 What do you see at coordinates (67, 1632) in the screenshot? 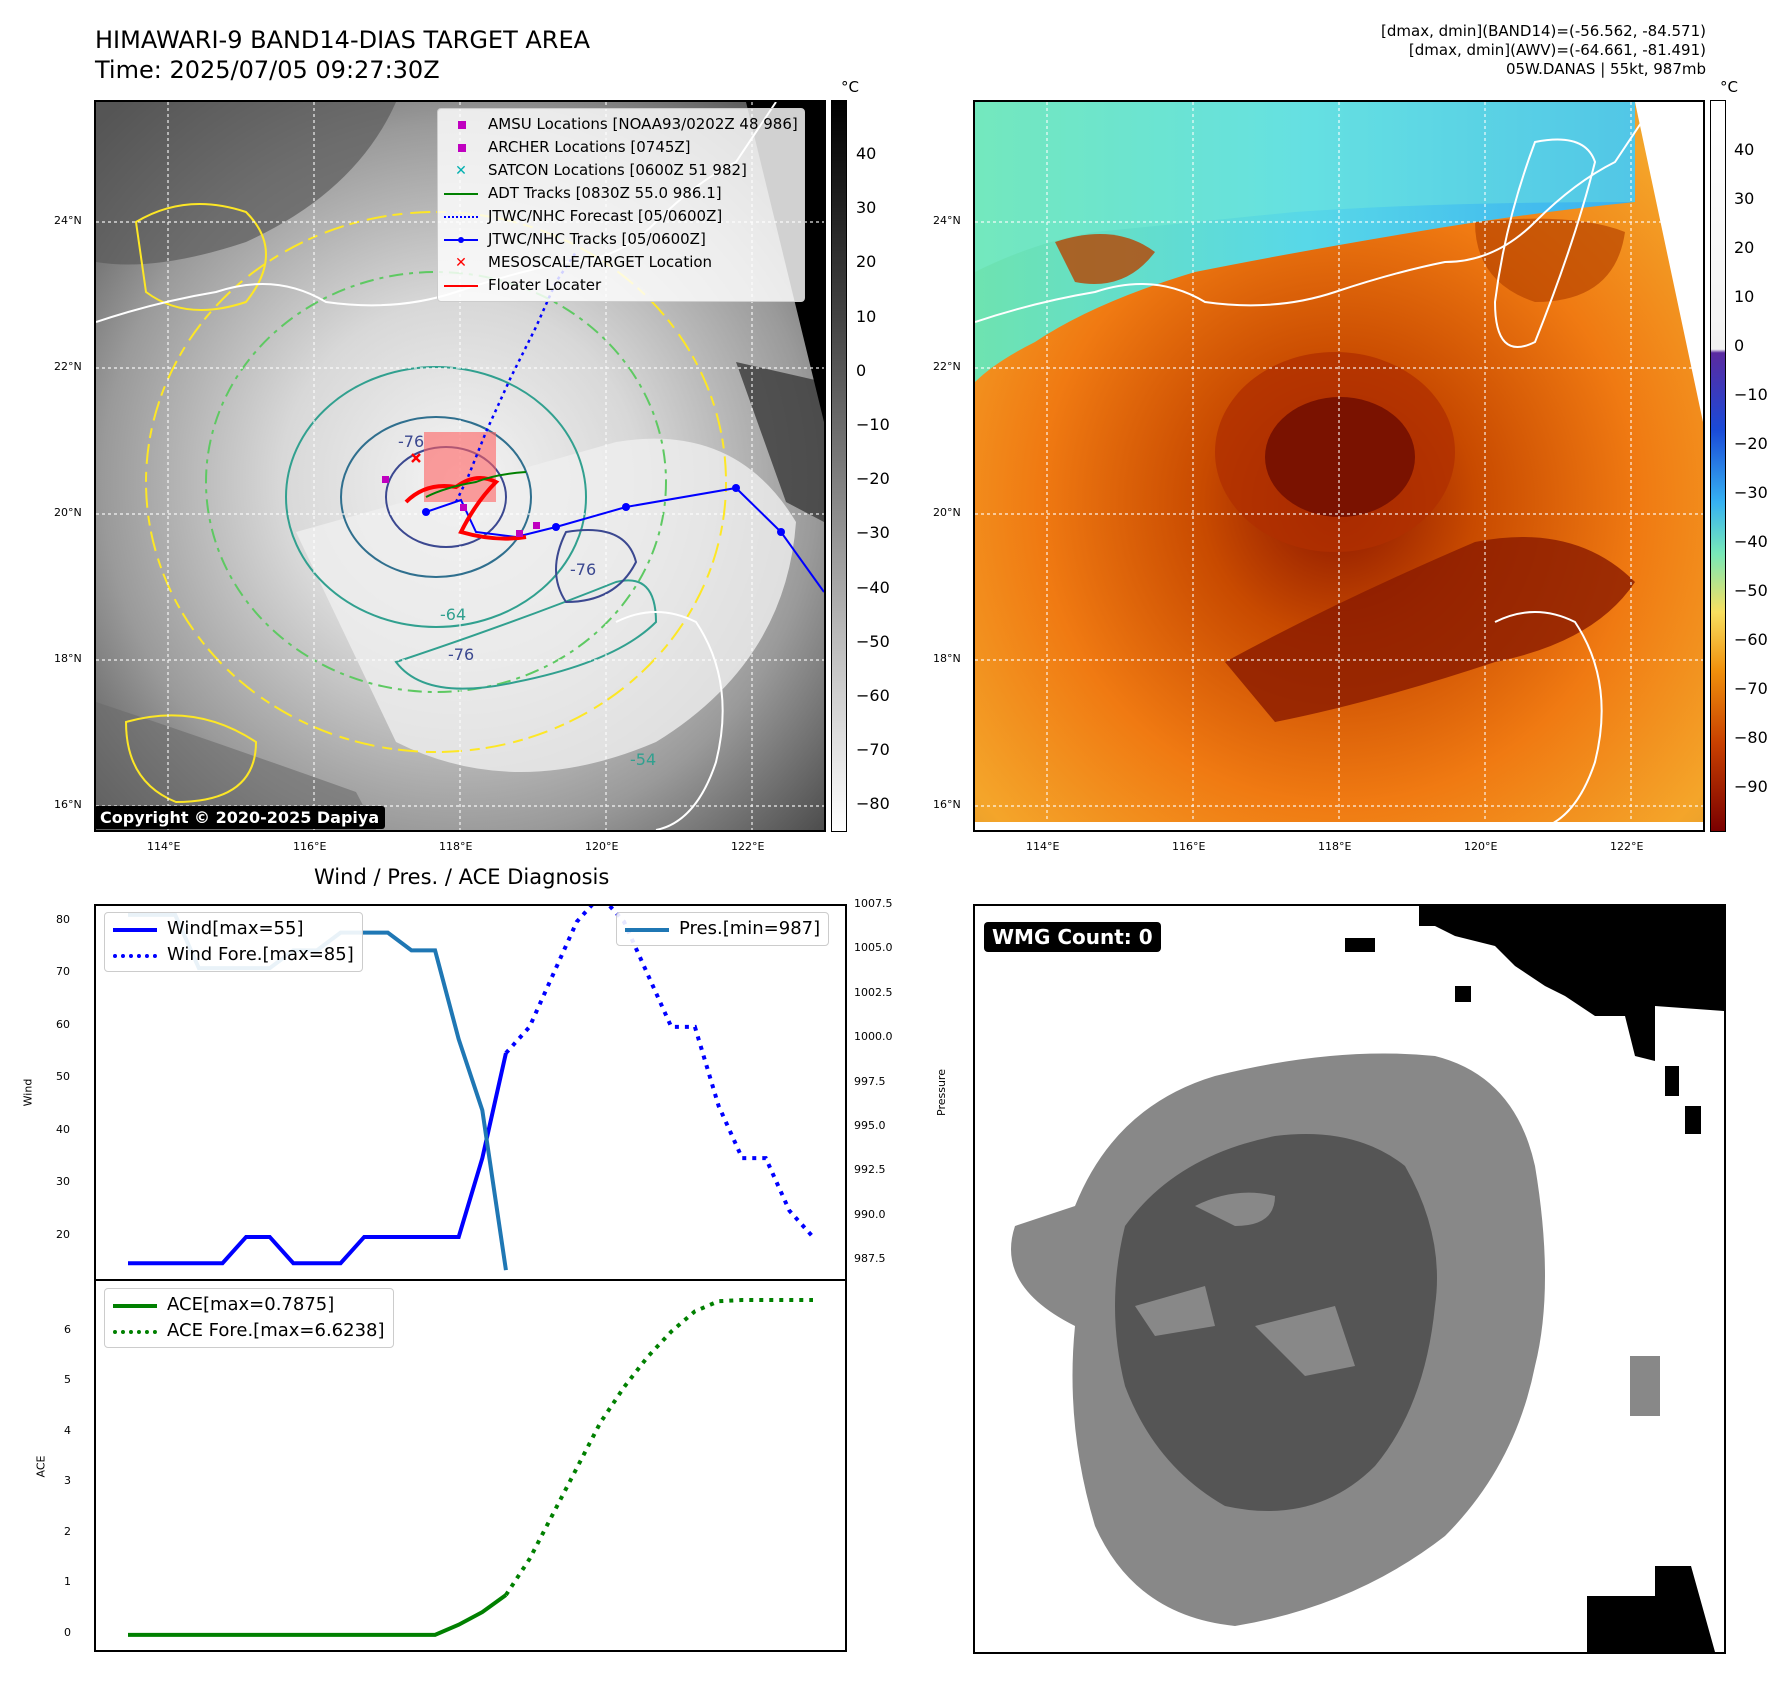
I see `ace-tick: 0` at bounding box center [67, 1632].